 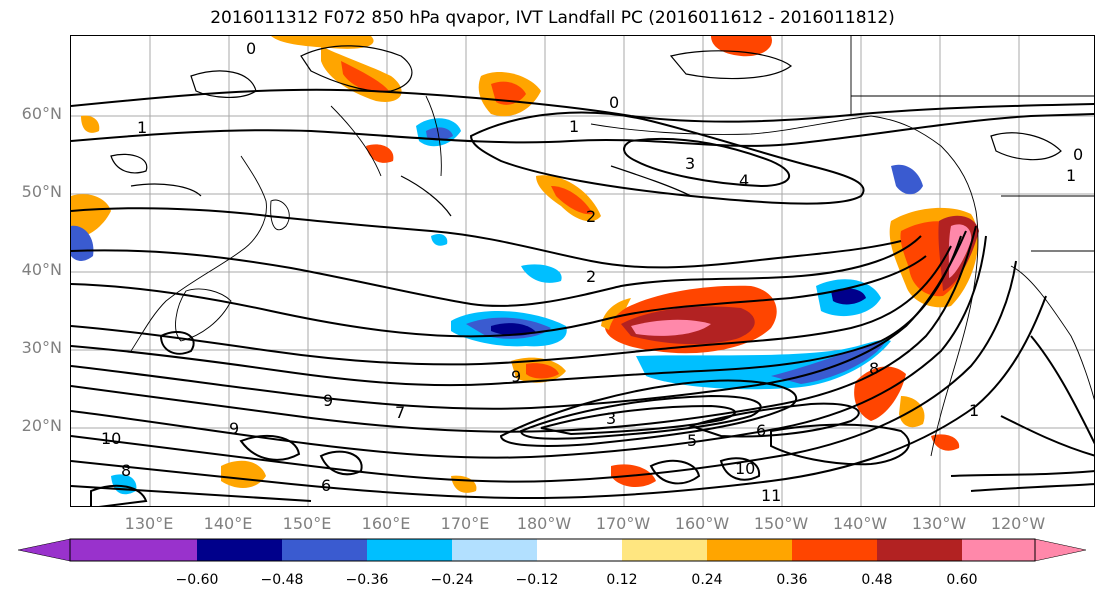 What do you see at coordinates (537, 580) in the screenshot?
I see `colorbar-tick: −0.12` at bounding box center [537, 580].